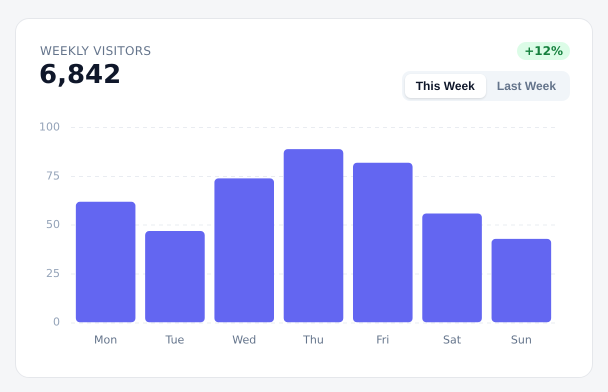  I want to click on y-tick-label: 50, so click(53, 225).